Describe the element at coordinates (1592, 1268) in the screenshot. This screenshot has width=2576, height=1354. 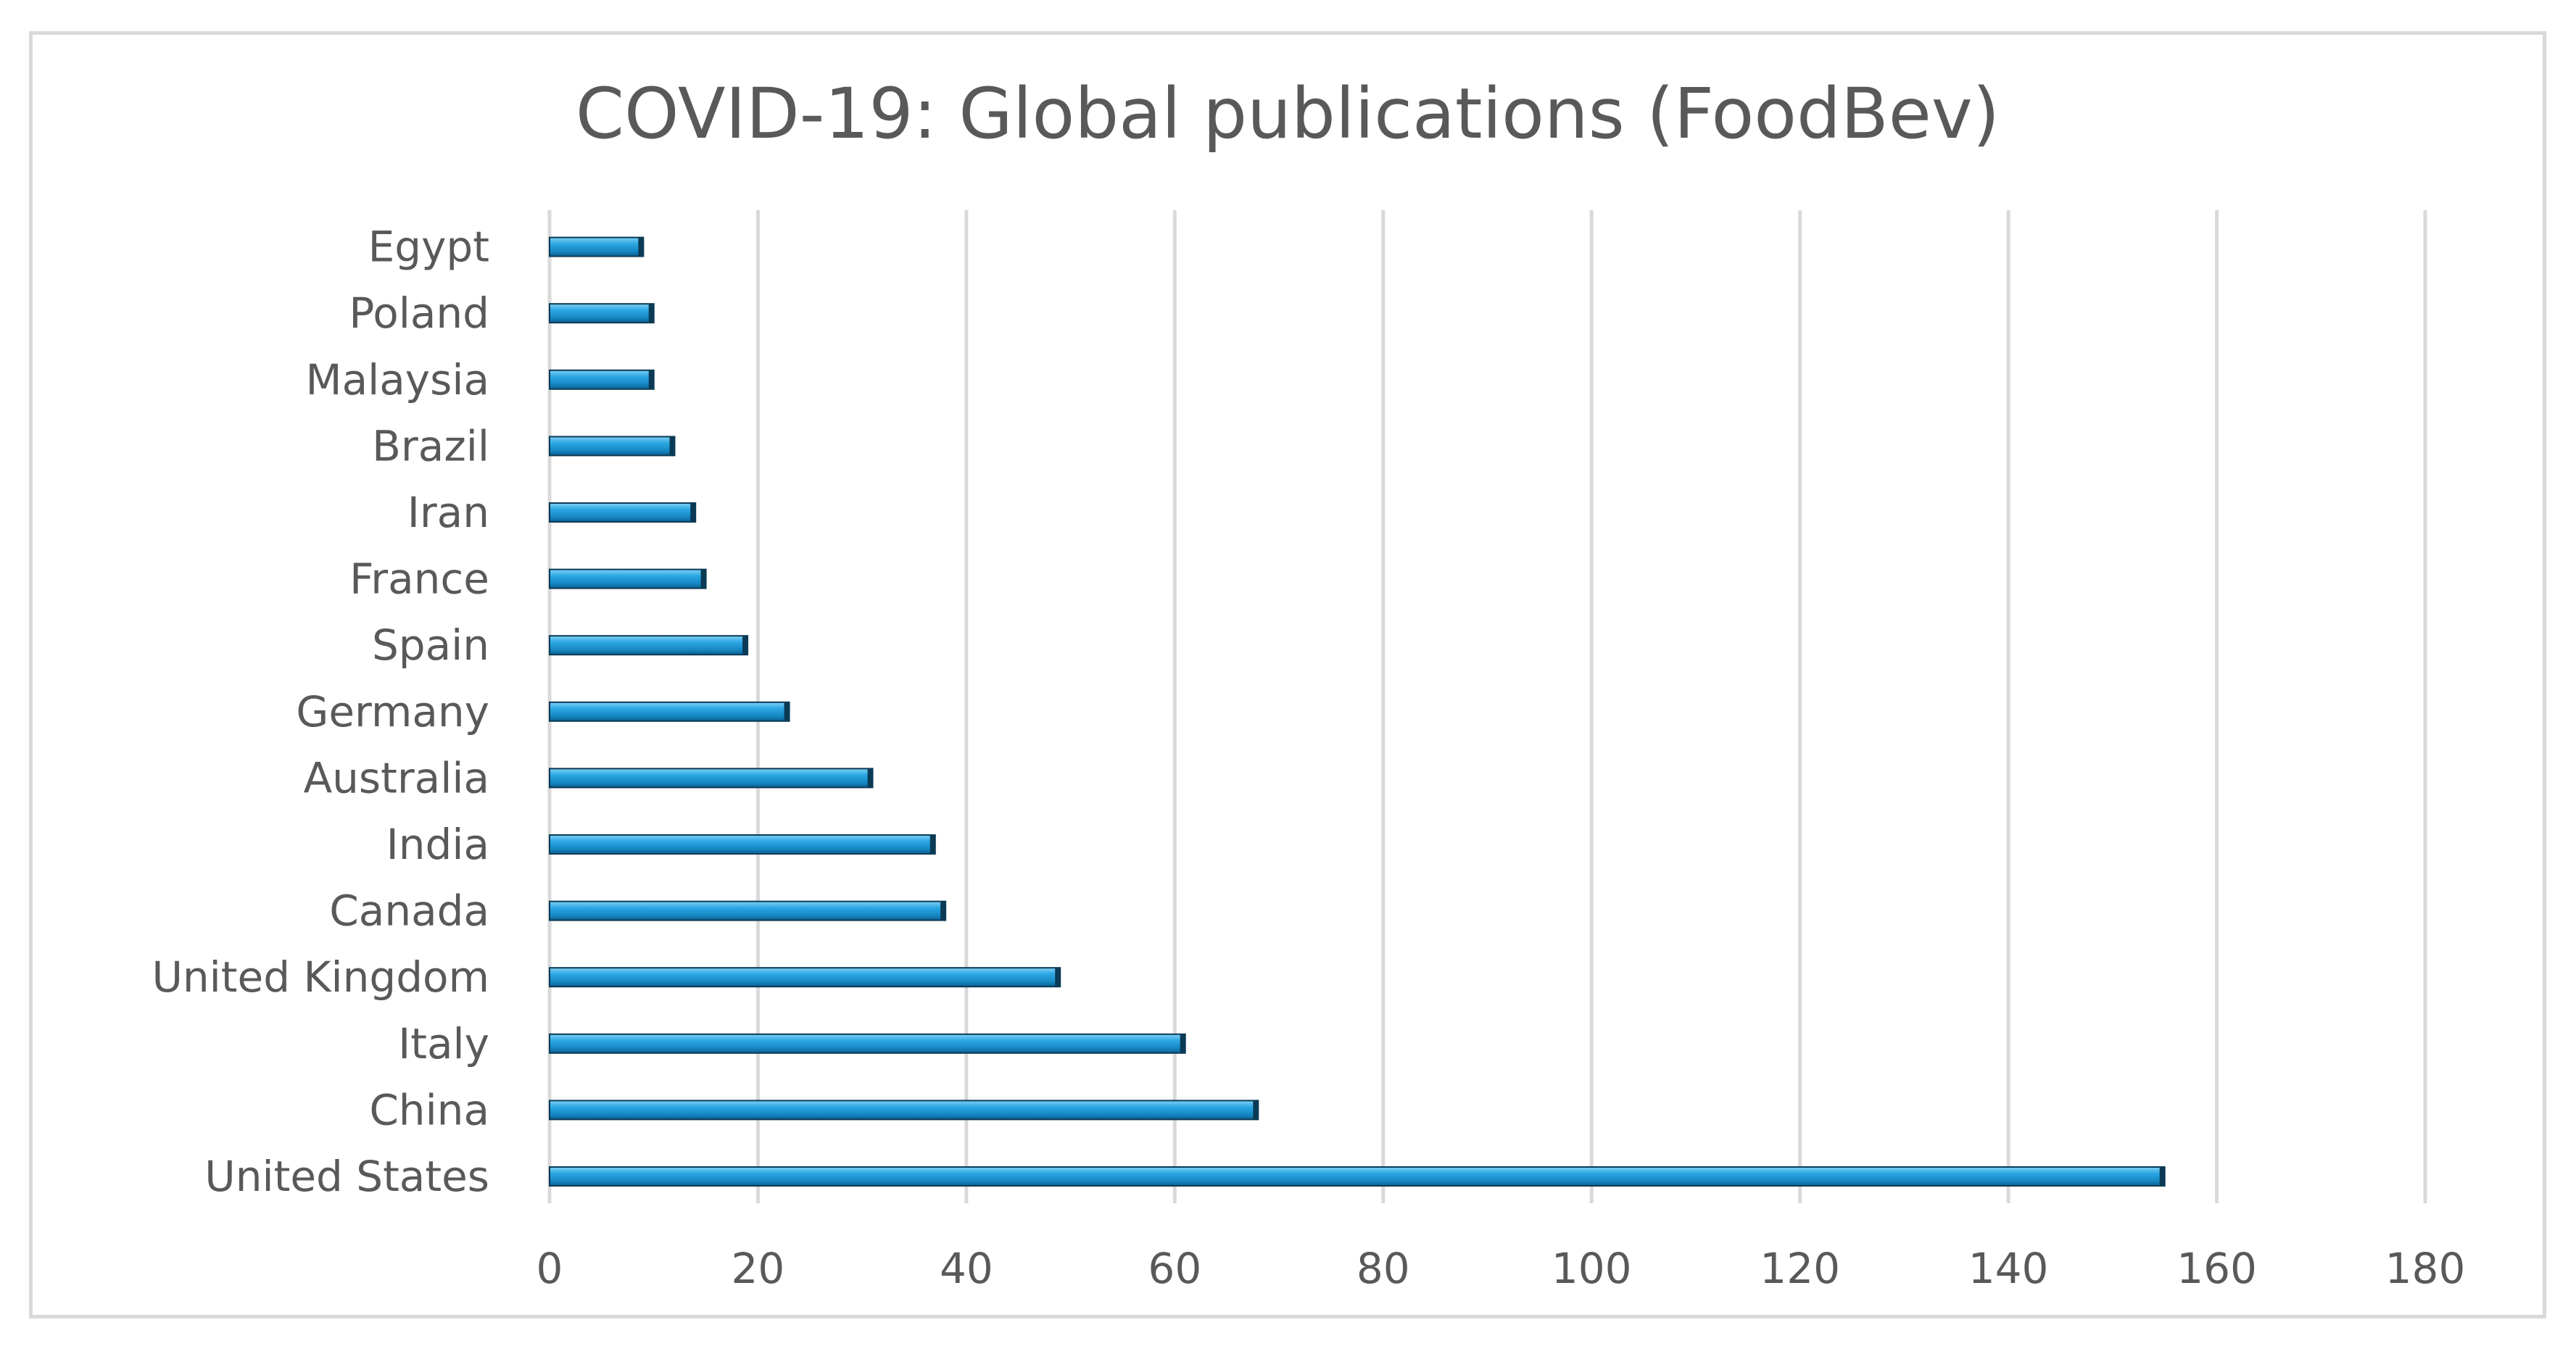
I see `x-tick-label: 100` at that location.